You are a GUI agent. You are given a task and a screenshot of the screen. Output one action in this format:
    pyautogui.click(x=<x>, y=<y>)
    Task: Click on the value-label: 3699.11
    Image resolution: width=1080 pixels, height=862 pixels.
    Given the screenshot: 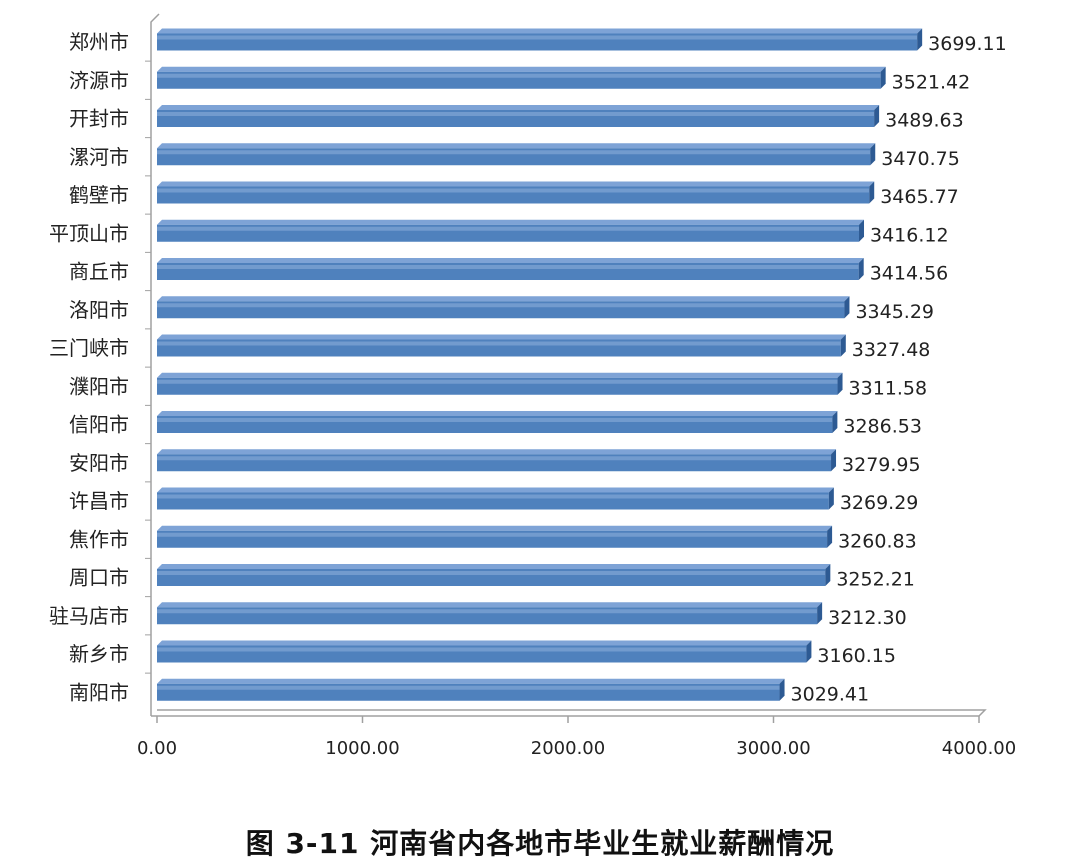 What is the action you would take?
    pyautogui.click(x=967, y=44)
    